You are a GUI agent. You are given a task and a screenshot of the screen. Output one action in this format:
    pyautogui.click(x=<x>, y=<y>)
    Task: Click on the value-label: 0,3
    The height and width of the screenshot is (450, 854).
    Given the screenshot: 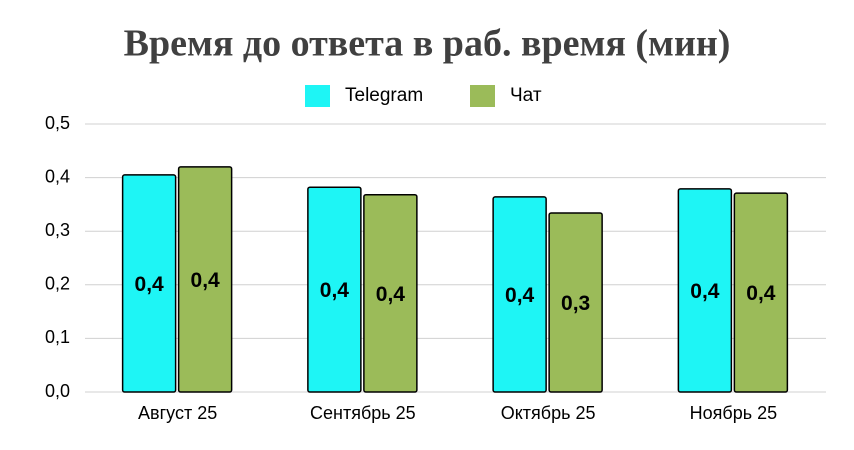 What is the action you would take?
    pyautogui.click(x=575, y=303)
    